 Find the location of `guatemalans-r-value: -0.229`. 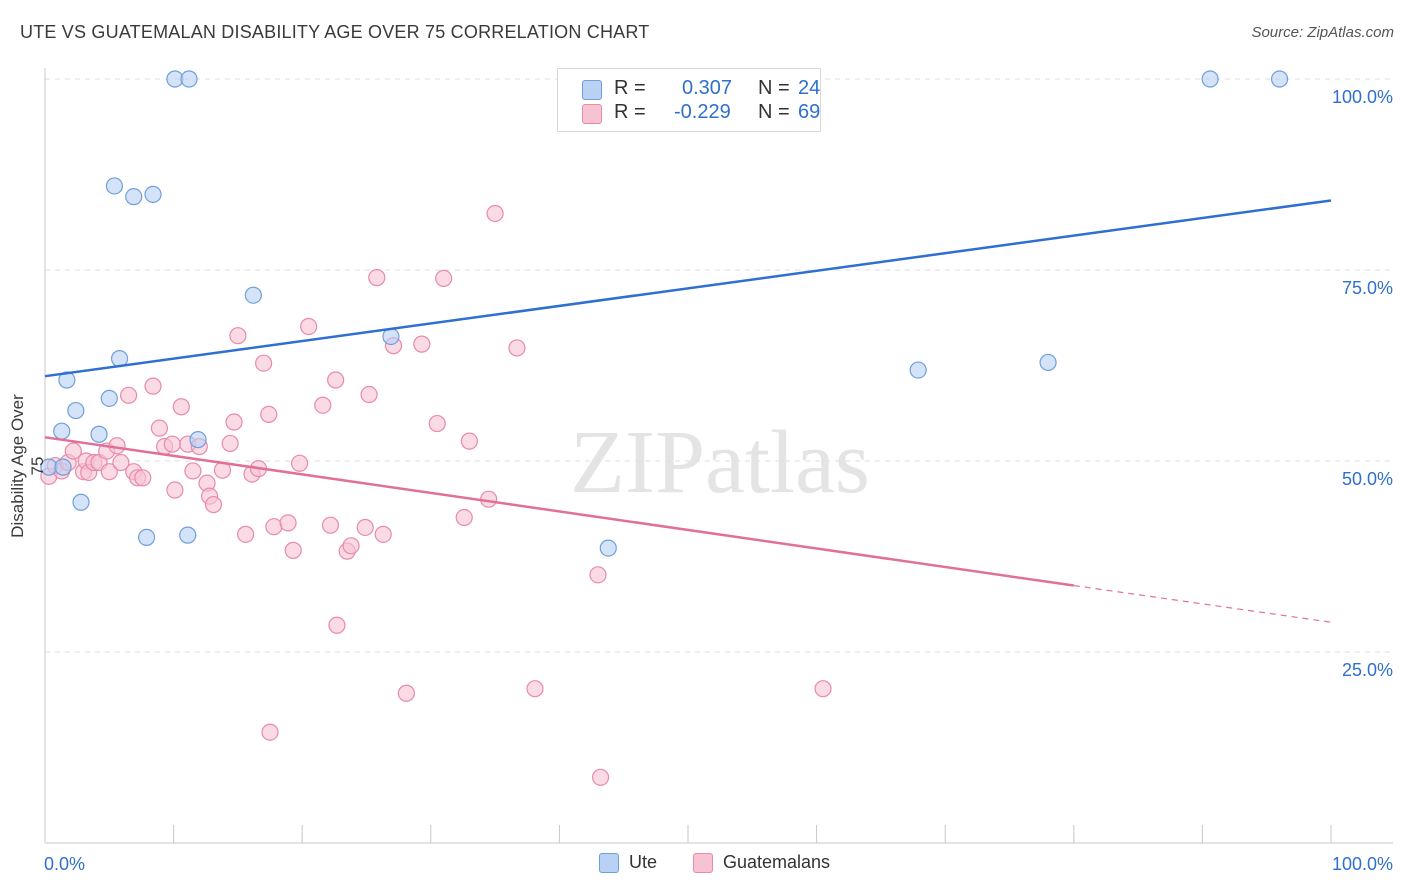

guatemalans-r-value: -0.229 is located at coordinates (702, 112).